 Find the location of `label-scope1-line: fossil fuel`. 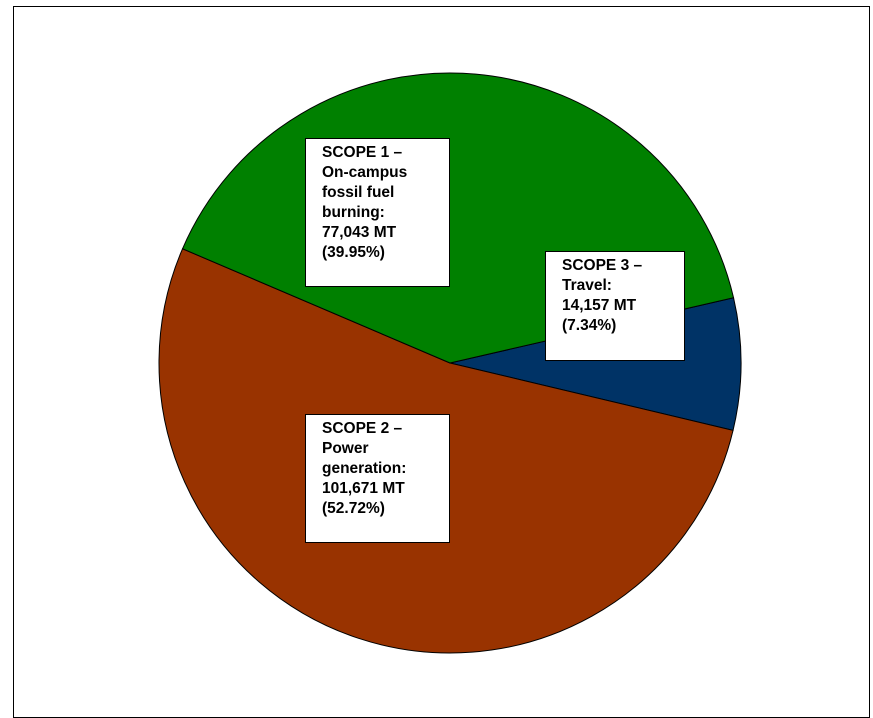

label-scope1-line: fossil fuel is located at coordinates (358, 192).